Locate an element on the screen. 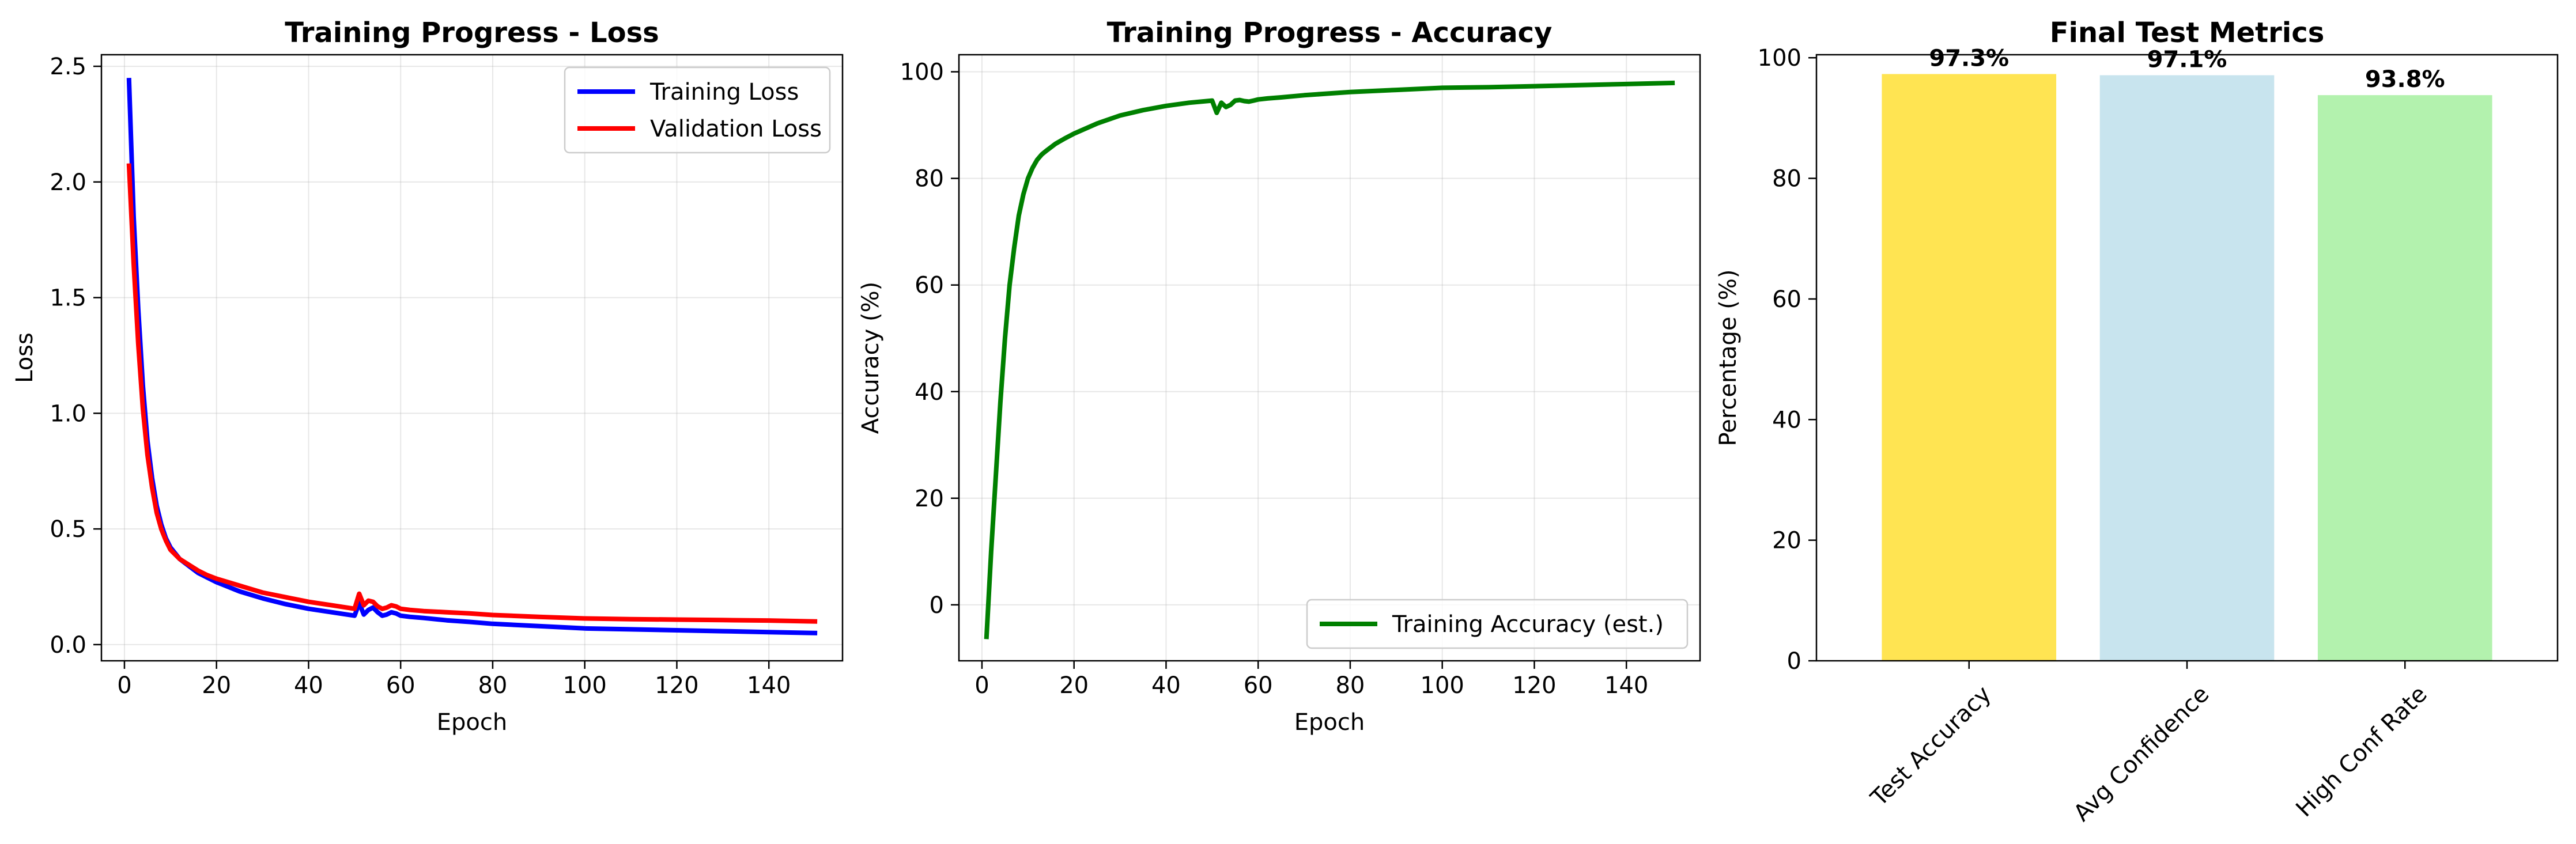  y-tick-label: 2.0 is located at coordinates (68, 182).